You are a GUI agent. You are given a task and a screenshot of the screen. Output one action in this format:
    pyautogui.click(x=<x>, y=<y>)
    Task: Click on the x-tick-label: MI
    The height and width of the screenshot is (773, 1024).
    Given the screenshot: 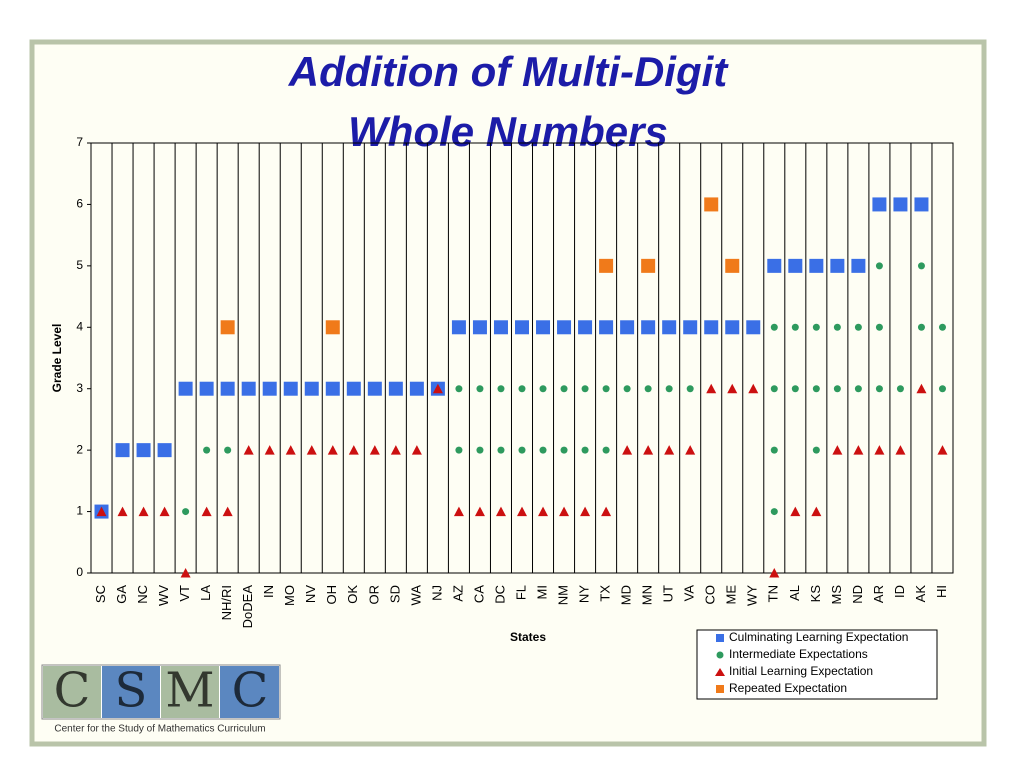 What is the action you would take?
    pyautogui.click(x=541, y=592)
    